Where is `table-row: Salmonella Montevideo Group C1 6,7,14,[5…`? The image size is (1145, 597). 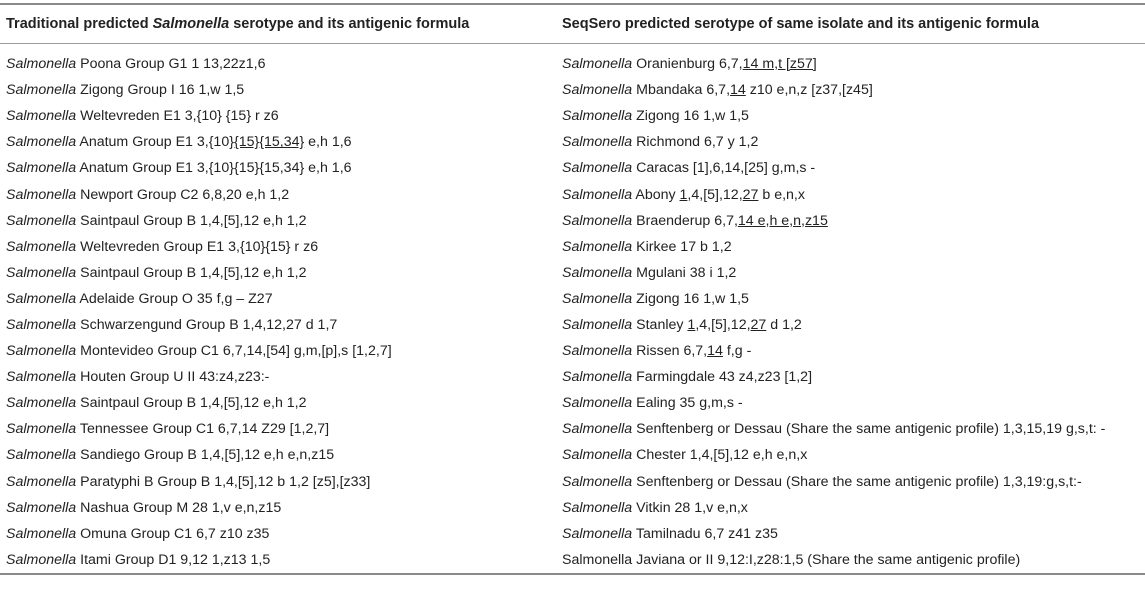
table-row: Salmonella Montevideo Group C1 6,7,14,[5… is located at coordinates (572, 351).